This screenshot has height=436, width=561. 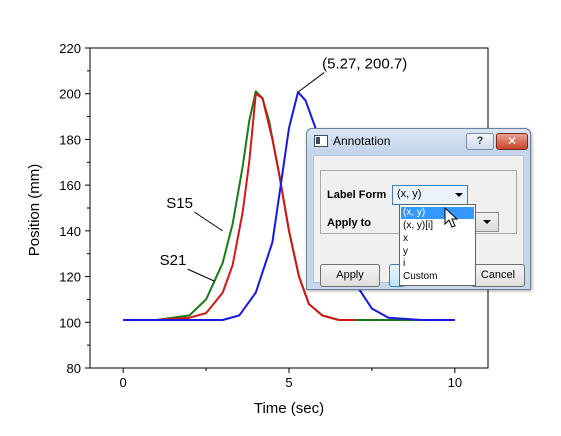 What do you see at coordinates (123, 382) in the screenshot?
I see `x-tick-label: 0` at bounding box center [123, 382].